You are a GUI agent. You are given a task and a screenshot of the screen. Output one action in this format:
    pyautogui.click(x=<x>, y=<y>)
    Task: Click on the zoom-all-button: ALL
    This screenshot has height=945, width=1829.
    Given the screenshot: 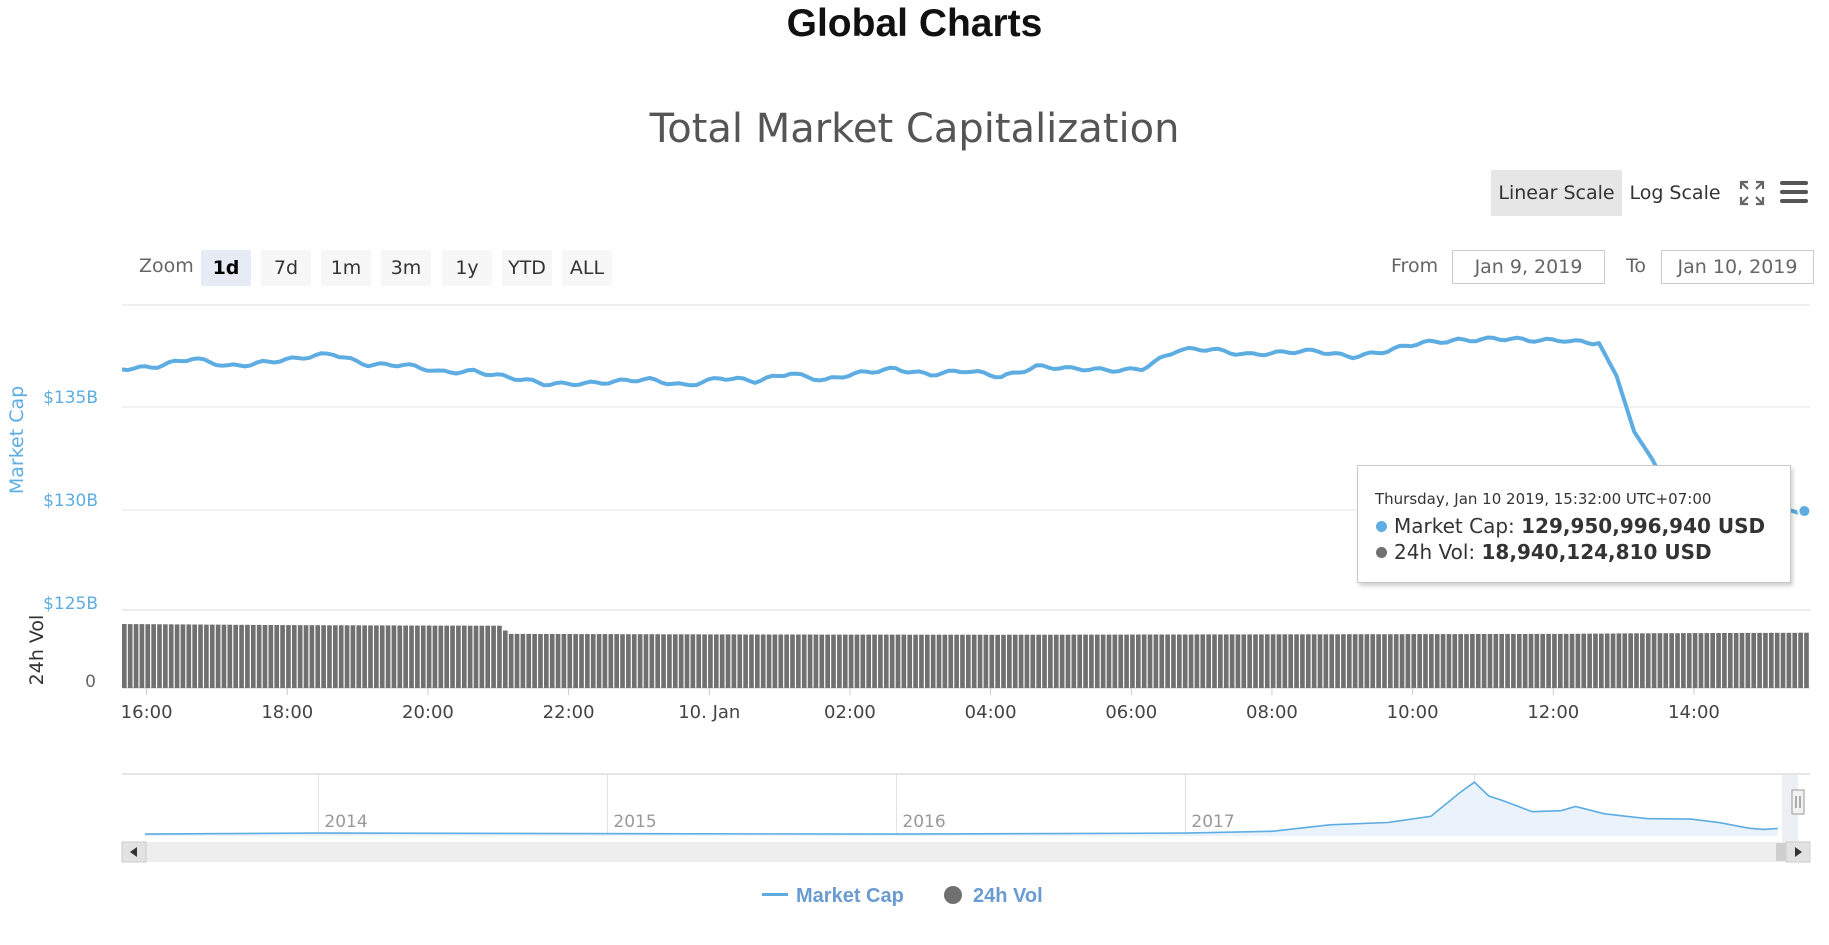 What is the action you would take?
    pyautogui.click(x=587, y=268)
    